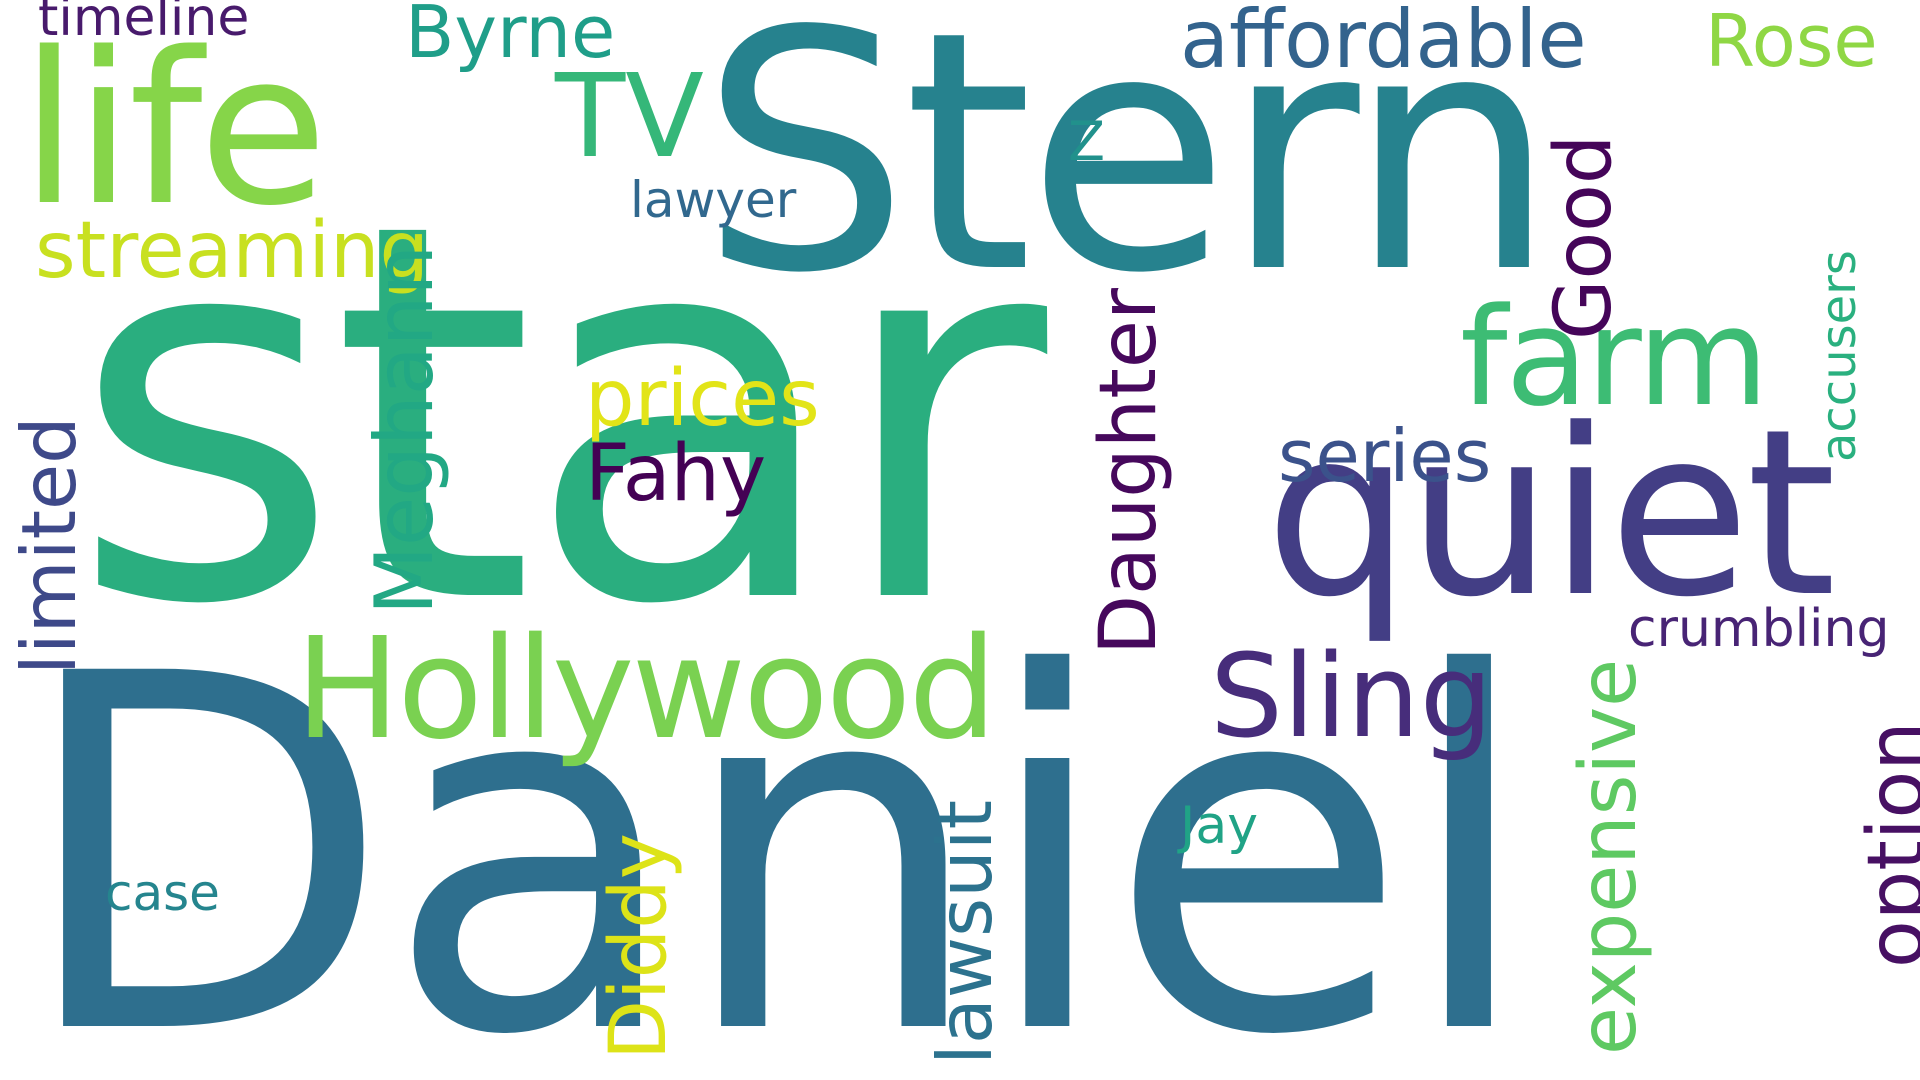 Image resolution: width=1920 pixels, height=1080 pixels. What do you see at coordinates (1791, 41) in the screenshot?
I see `word-rose: Rose` at bounding box center [1791, 41].